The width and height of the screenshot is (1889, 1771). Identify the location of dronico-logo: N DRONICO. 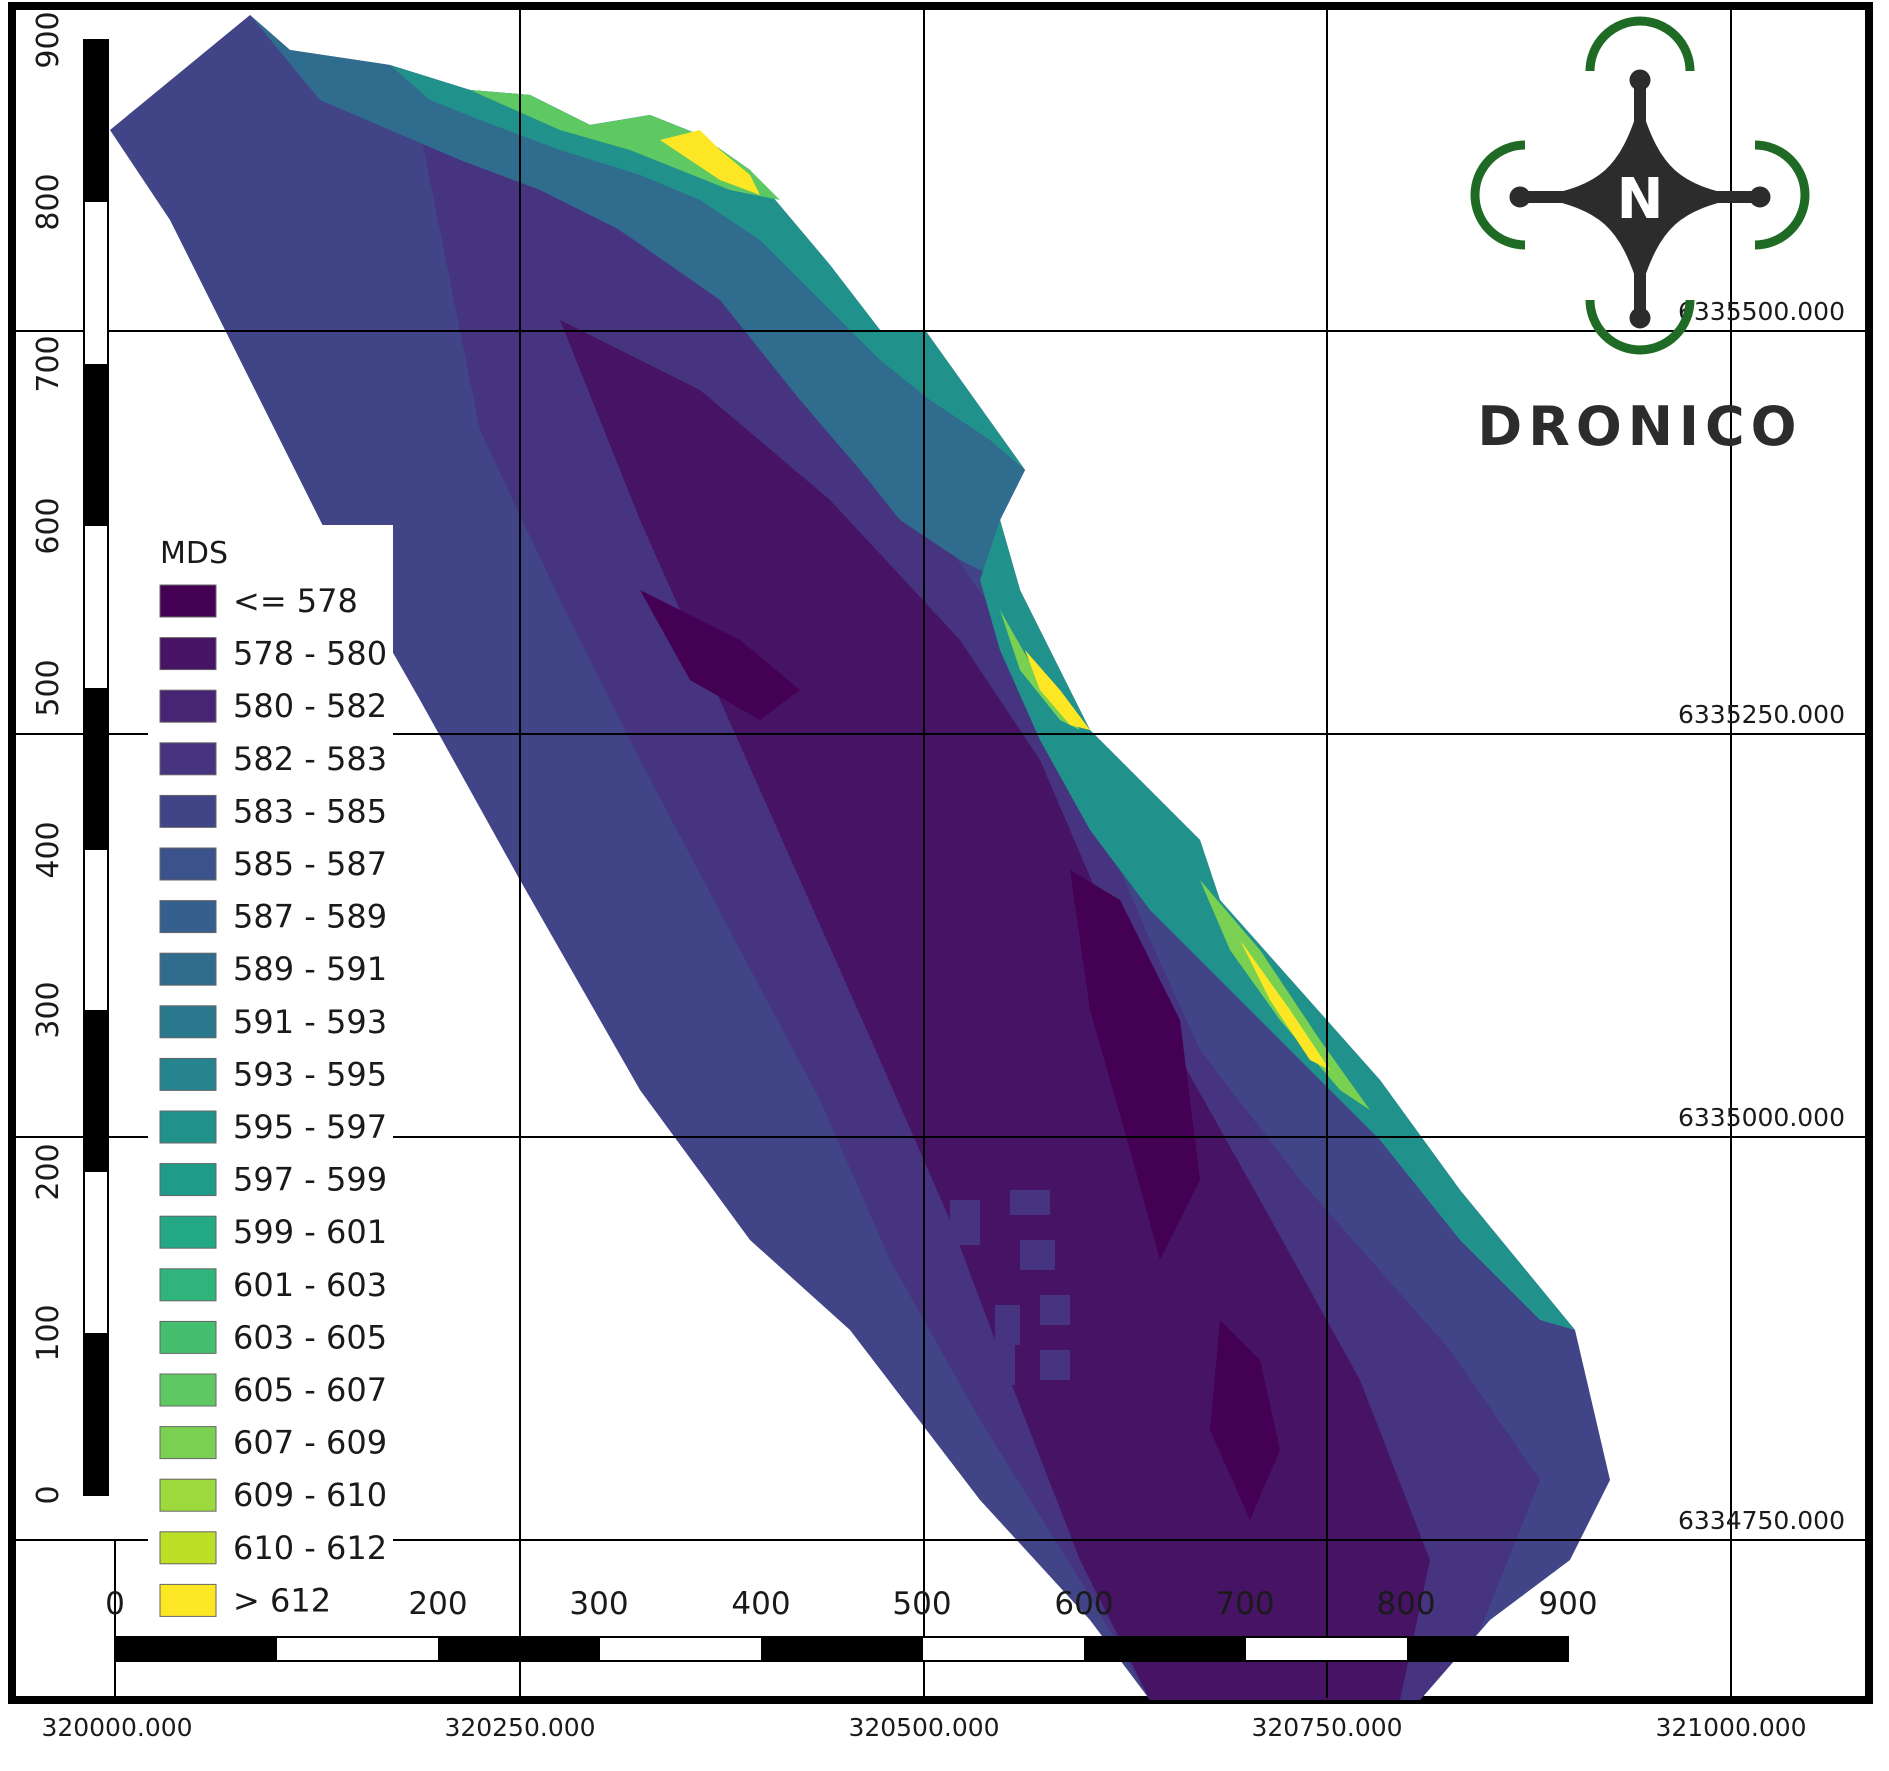
(1640, 237).